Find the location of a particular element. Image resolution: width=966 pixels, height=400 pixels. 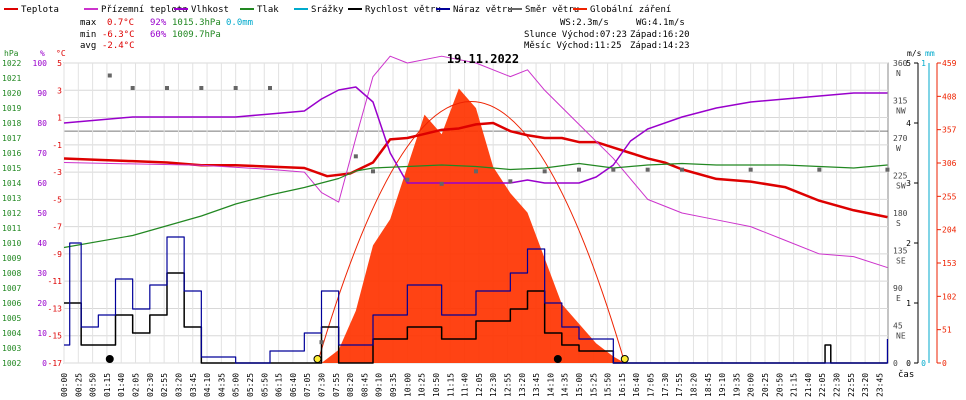

time-tick-label: 23:20 is located at coordinates (865, 385).